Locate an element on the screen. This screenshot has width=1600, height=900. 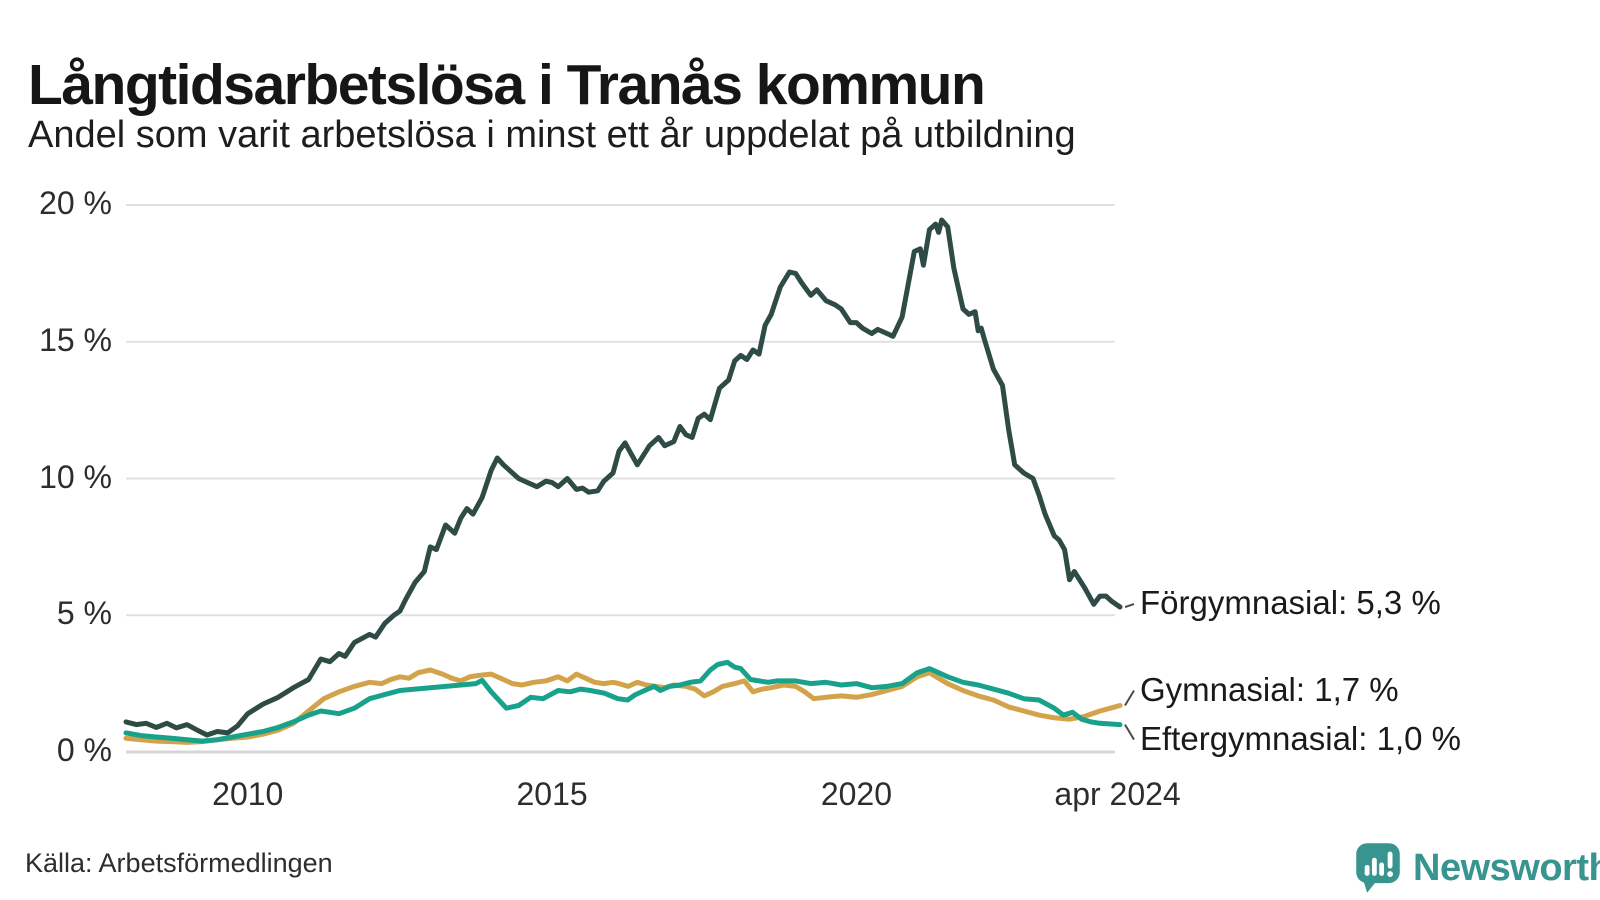
series-line-eftergymnasial is located at coordinates (623, 701).